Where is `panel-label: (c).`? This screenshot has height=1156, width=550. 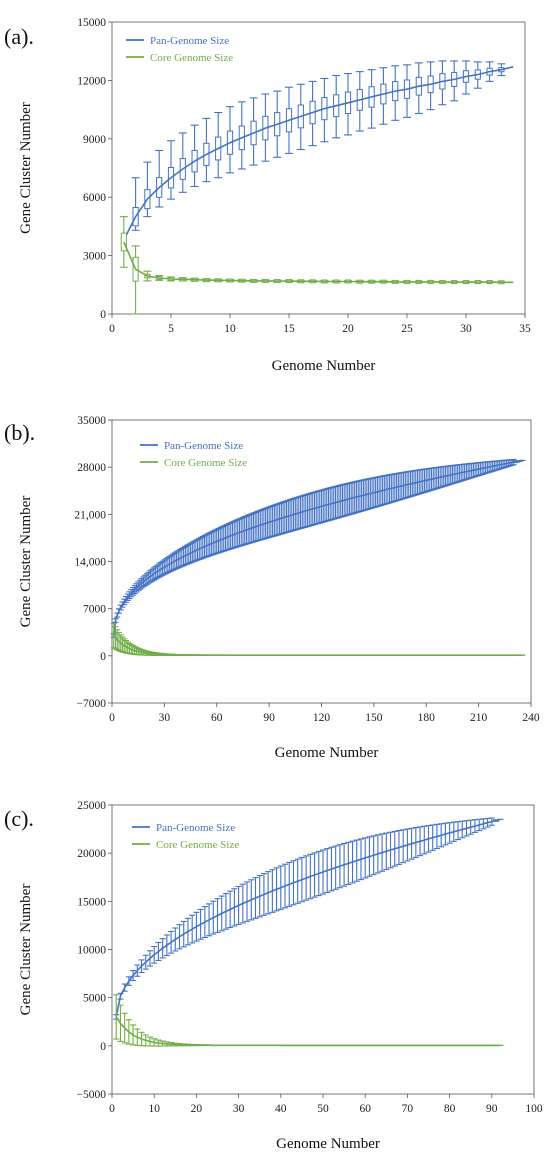
panel-label: (c). is located at coordinates (19, 818).